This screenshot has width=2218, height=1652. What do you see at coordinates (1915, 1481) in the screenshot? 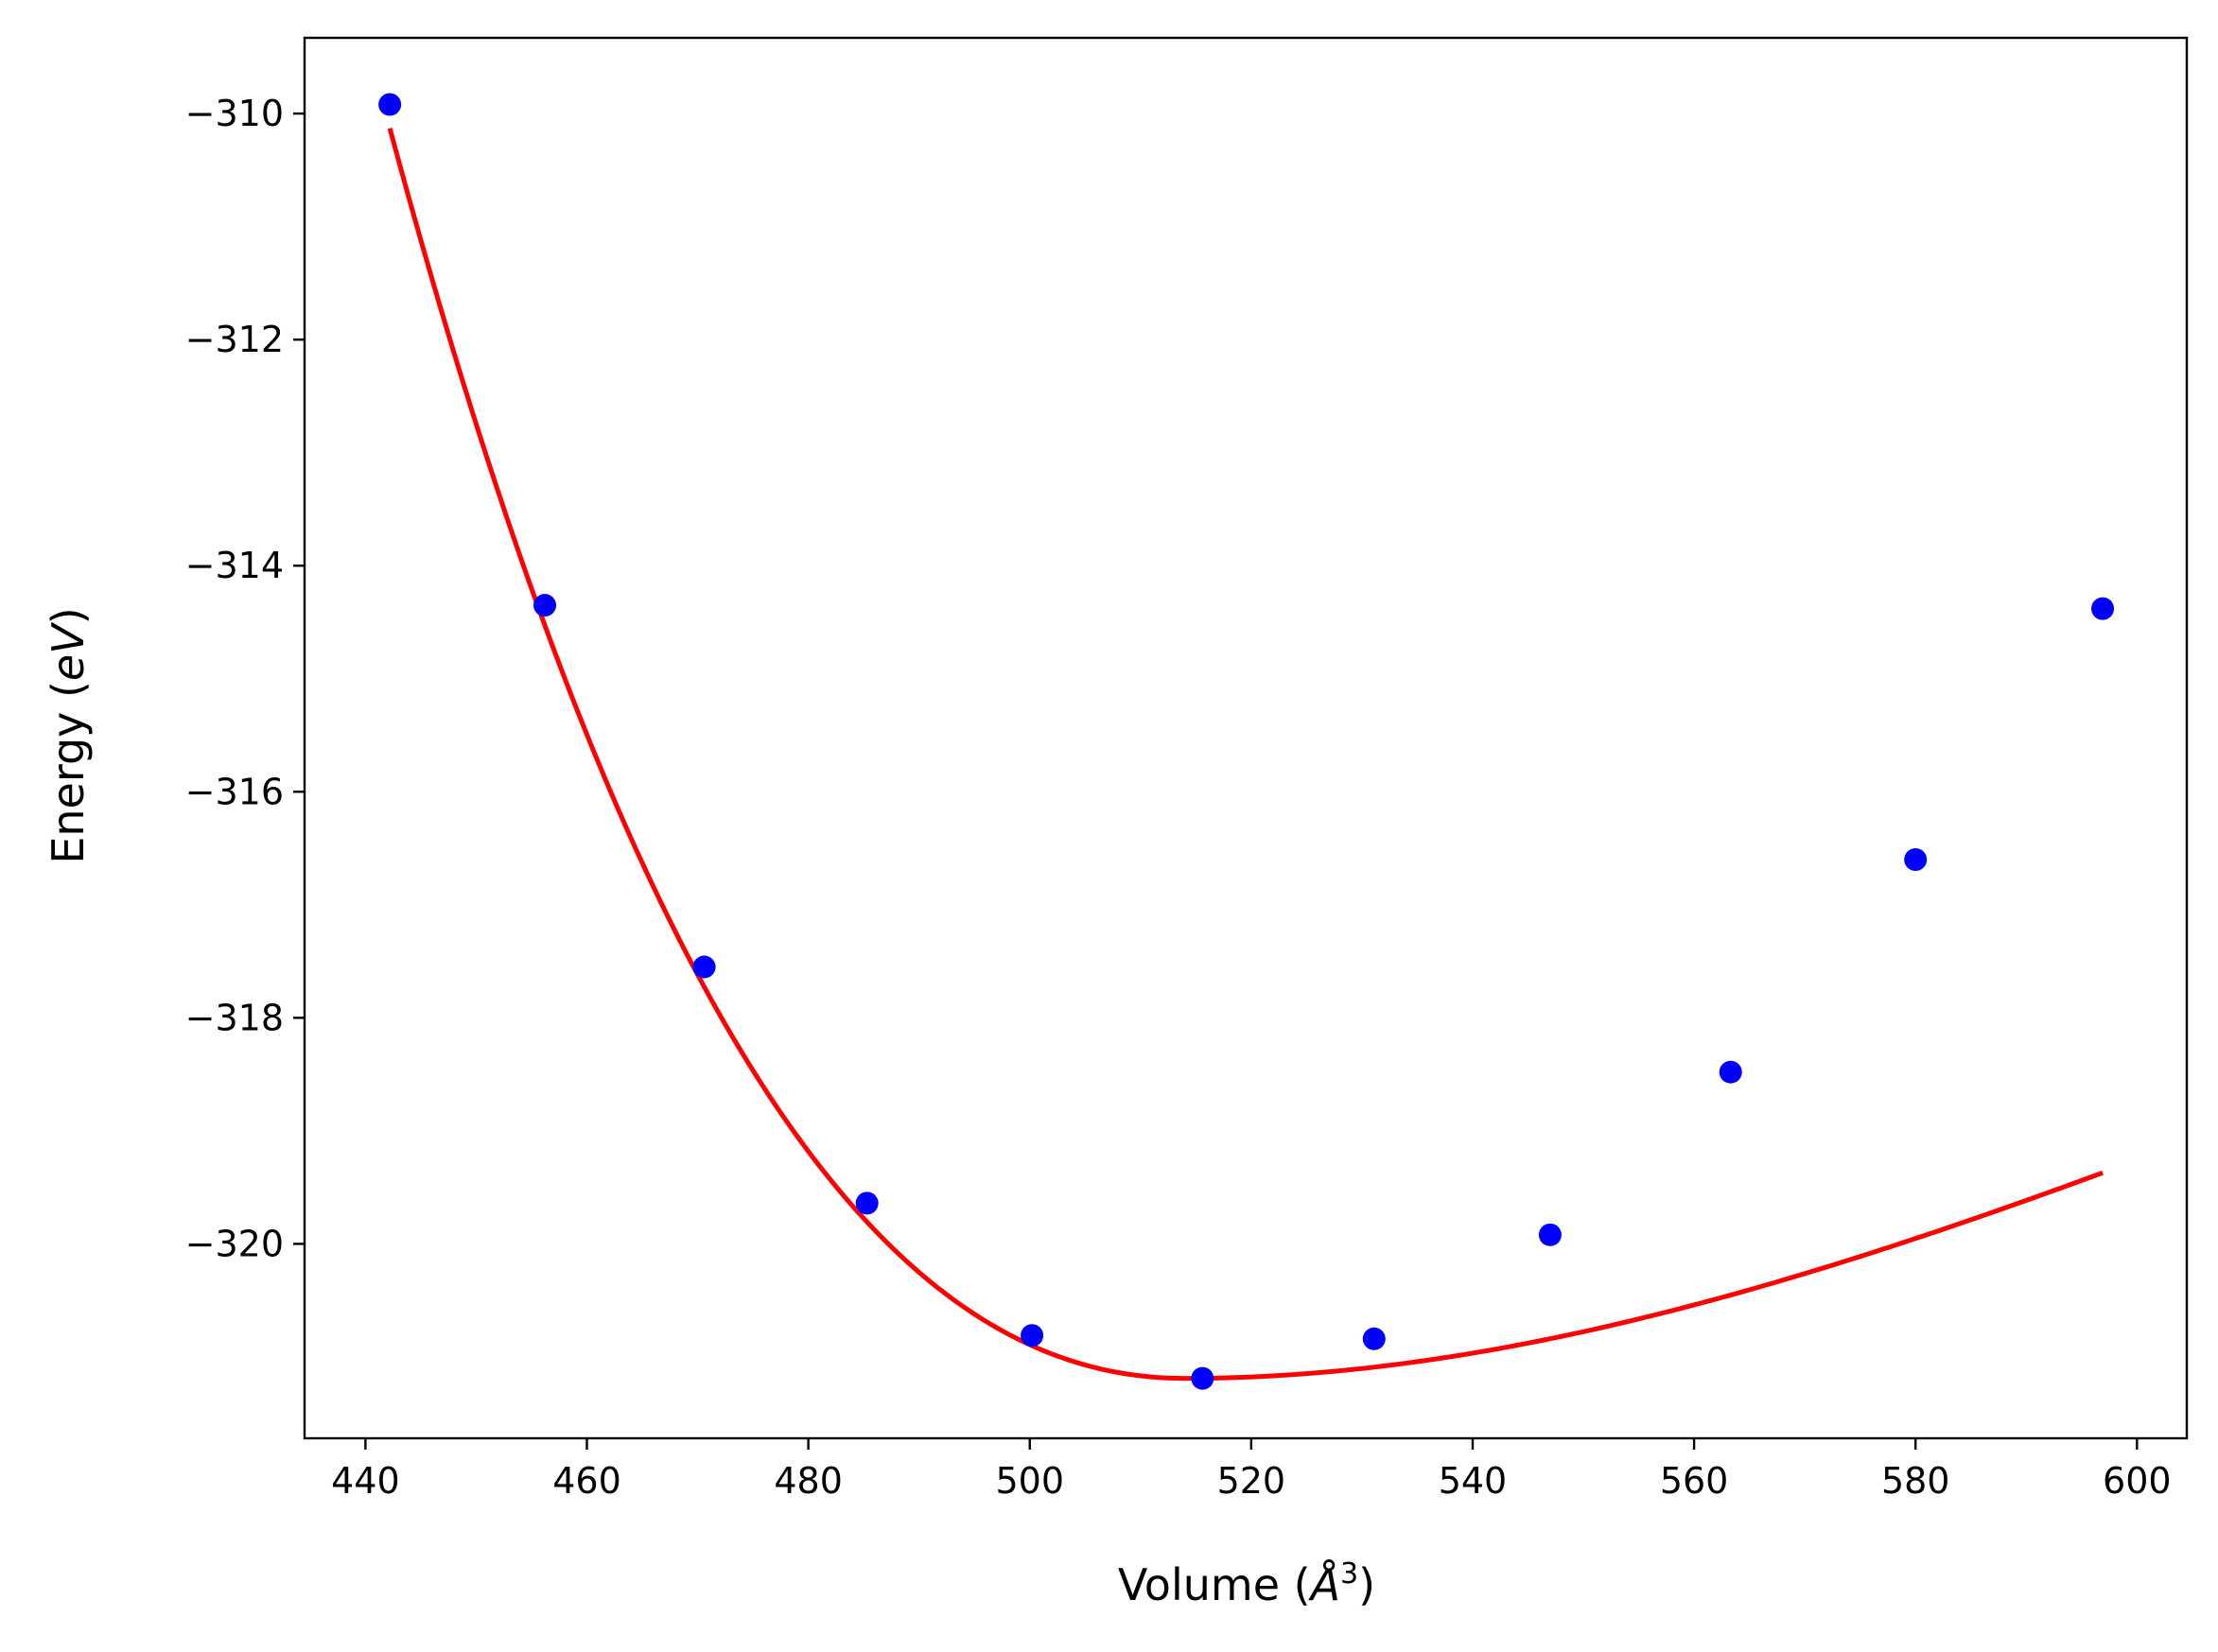
I see `x-tick-label: 580` at bounding box center [1915, 1481].